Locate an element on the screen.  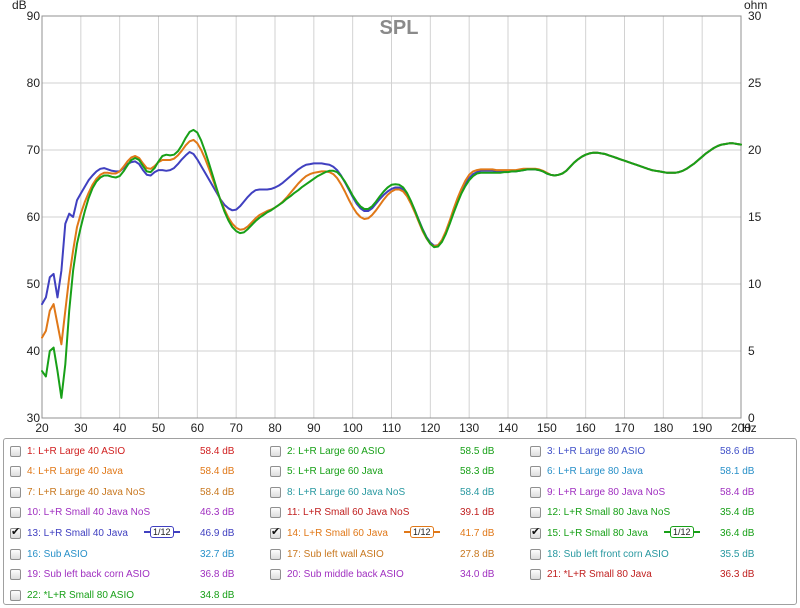
legend-item: 18: Sub left front corn ASIO 35.5 dB is located at coordinates (655, 554).